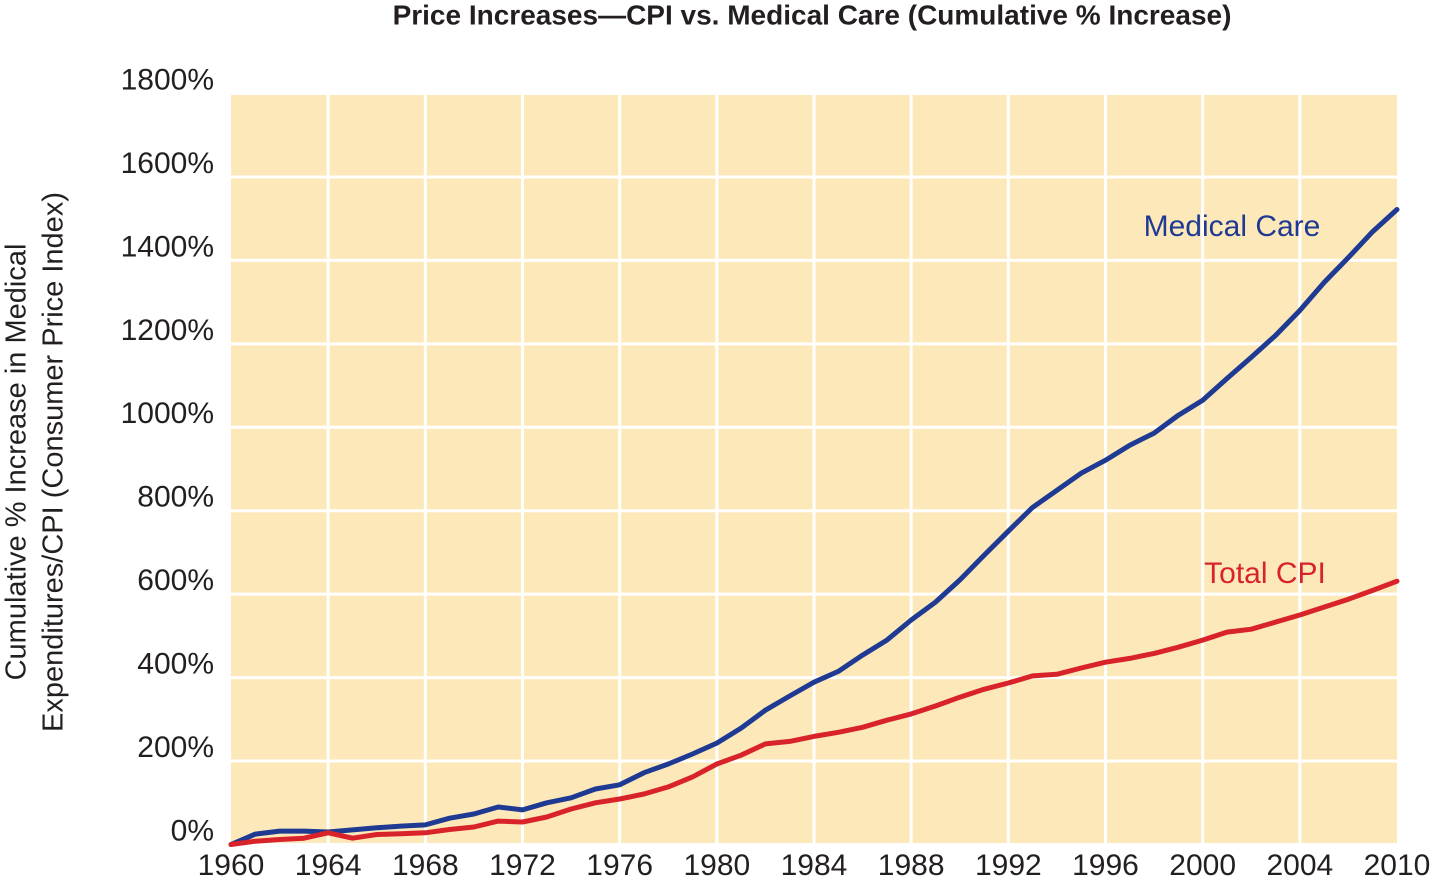 The image size is (1435, 884). What do you see at coordinates (192, 830) in the screenshot?
I see `y-tick-label: 0%` at bounding box center [192, 830].